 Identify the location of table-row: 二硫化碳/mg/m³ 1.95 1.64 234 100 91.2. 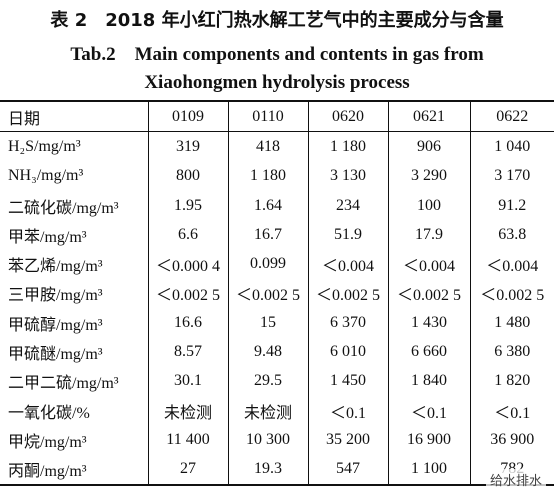
(277, 205).